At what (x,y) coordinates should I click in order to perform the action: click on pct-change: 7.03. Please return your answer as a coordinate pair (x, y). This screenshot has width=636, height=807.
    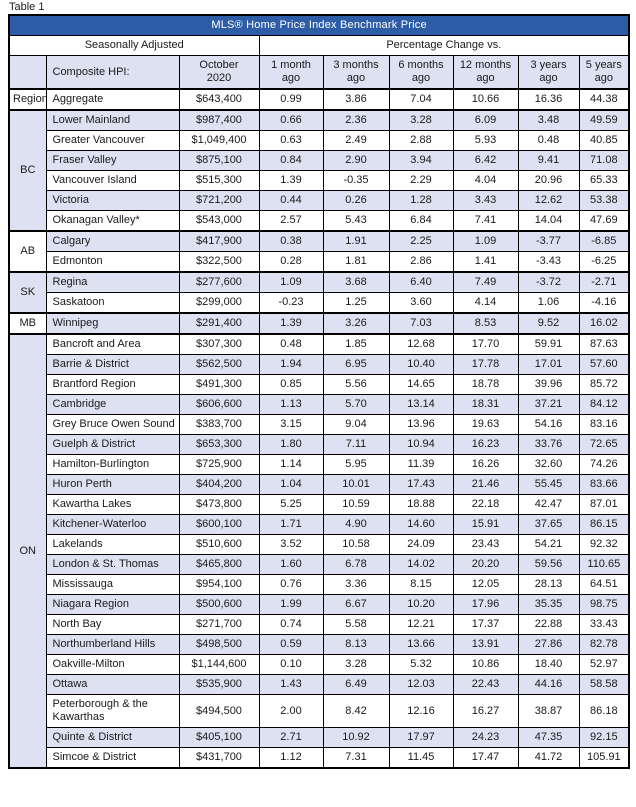
    Looking at the image, I should click on (421, 323).